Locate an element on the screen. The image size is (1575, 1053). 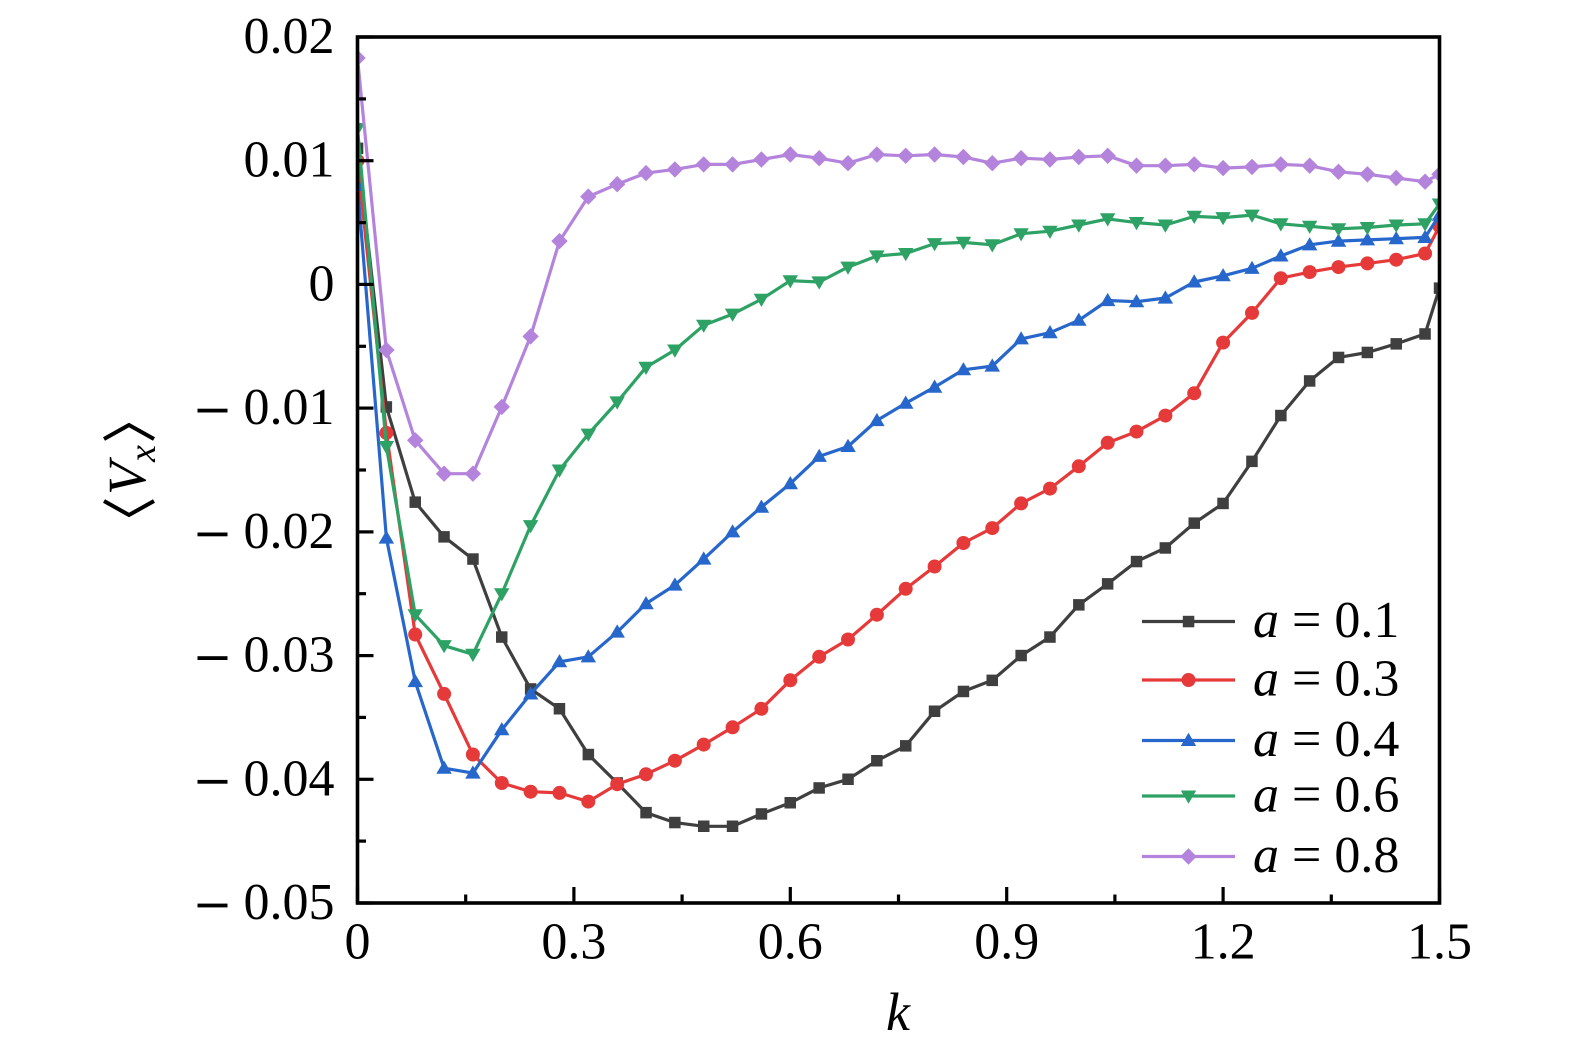
svg-text: 0.03 is located at coordinates (289, 655).